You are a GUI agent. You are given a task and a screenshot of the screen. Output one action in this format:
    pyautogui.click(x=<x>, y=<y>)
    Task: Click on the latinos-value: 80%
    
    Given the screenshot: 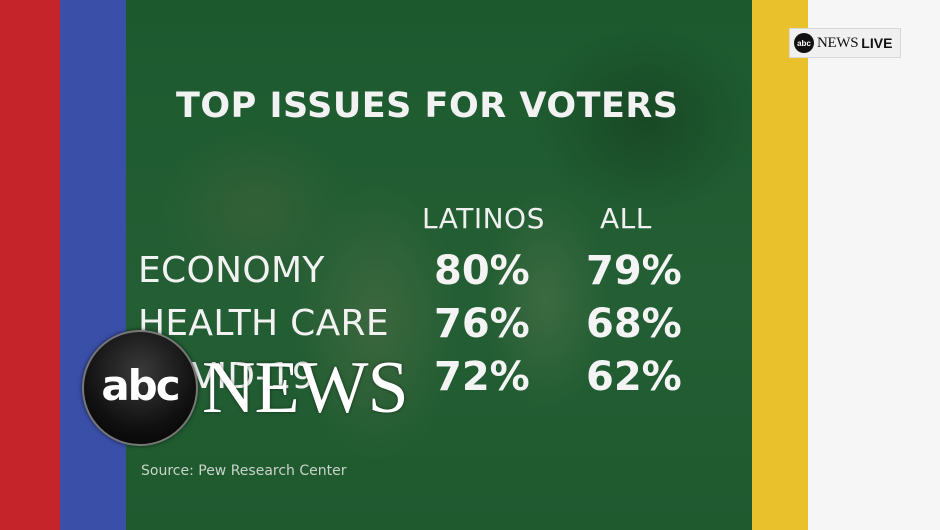 What is the action you would take?
    pyautogui.click(x=482, y=271)
    